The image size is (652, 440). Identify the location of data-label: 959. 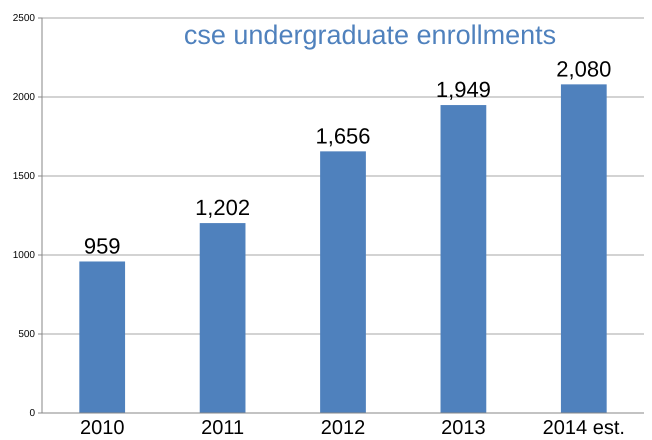
(102, 245).